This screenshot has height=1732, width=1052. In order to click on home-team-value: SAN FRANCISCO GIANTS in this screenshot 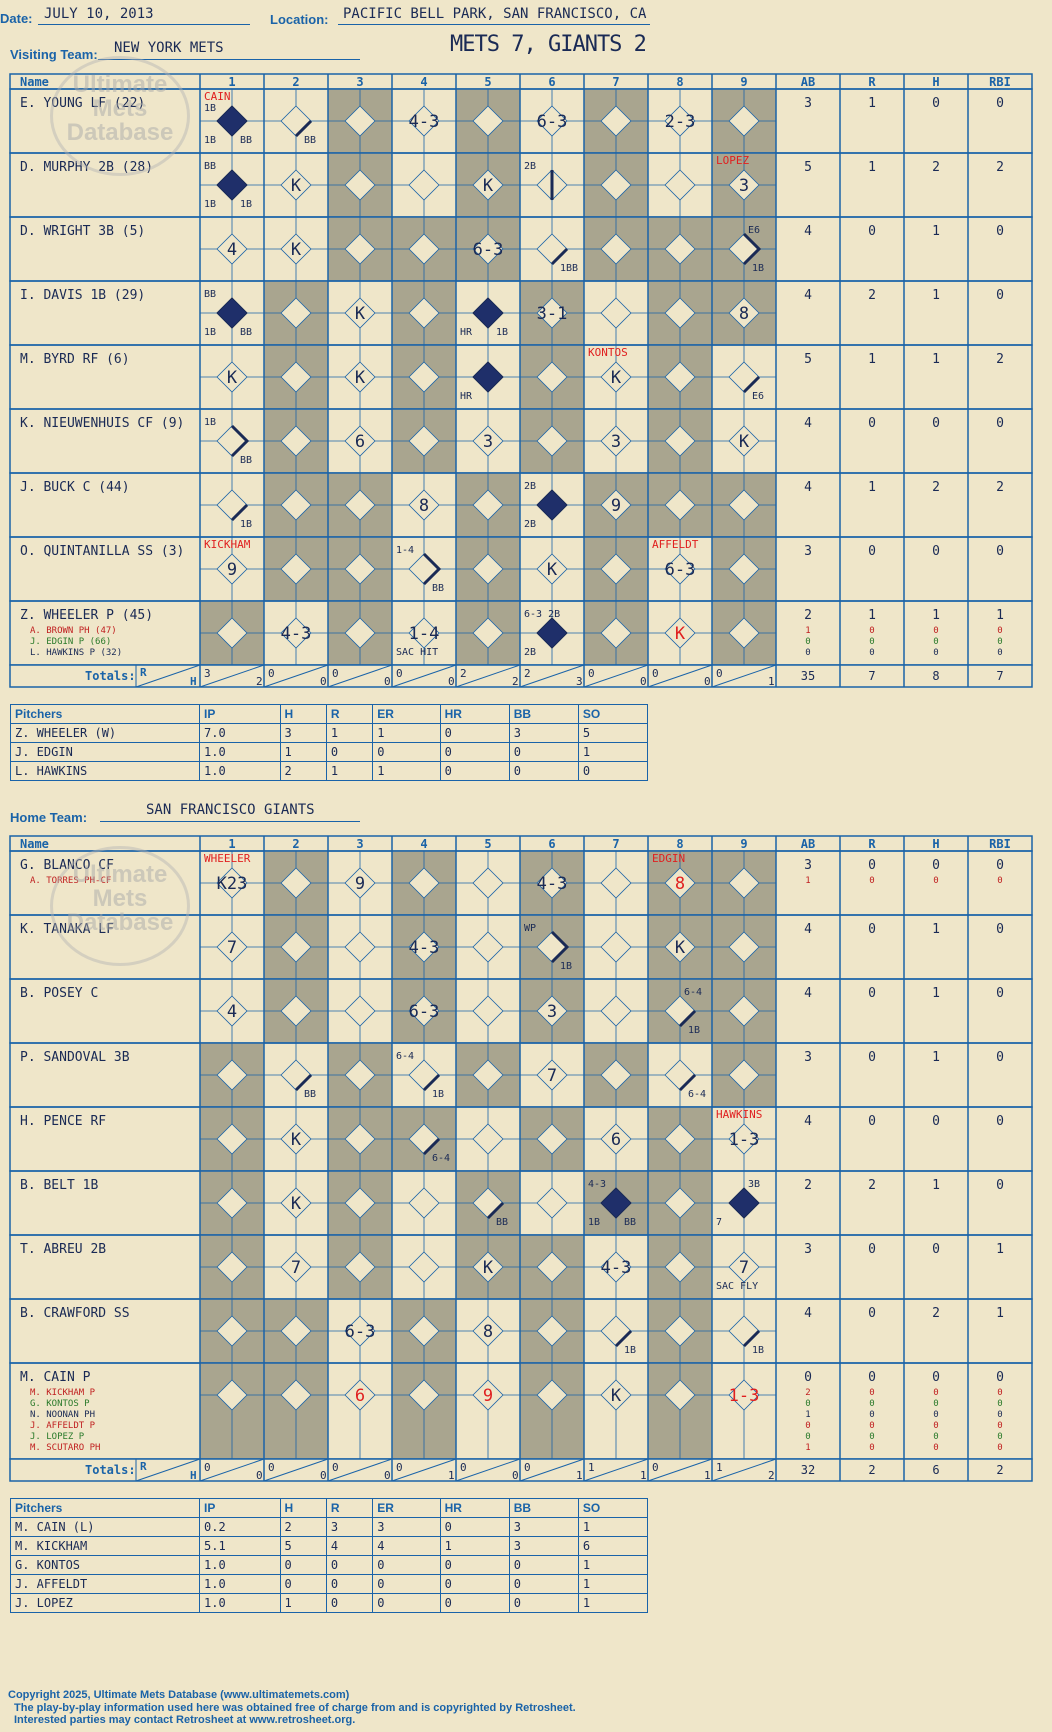, I will do `click(230, 810)`.